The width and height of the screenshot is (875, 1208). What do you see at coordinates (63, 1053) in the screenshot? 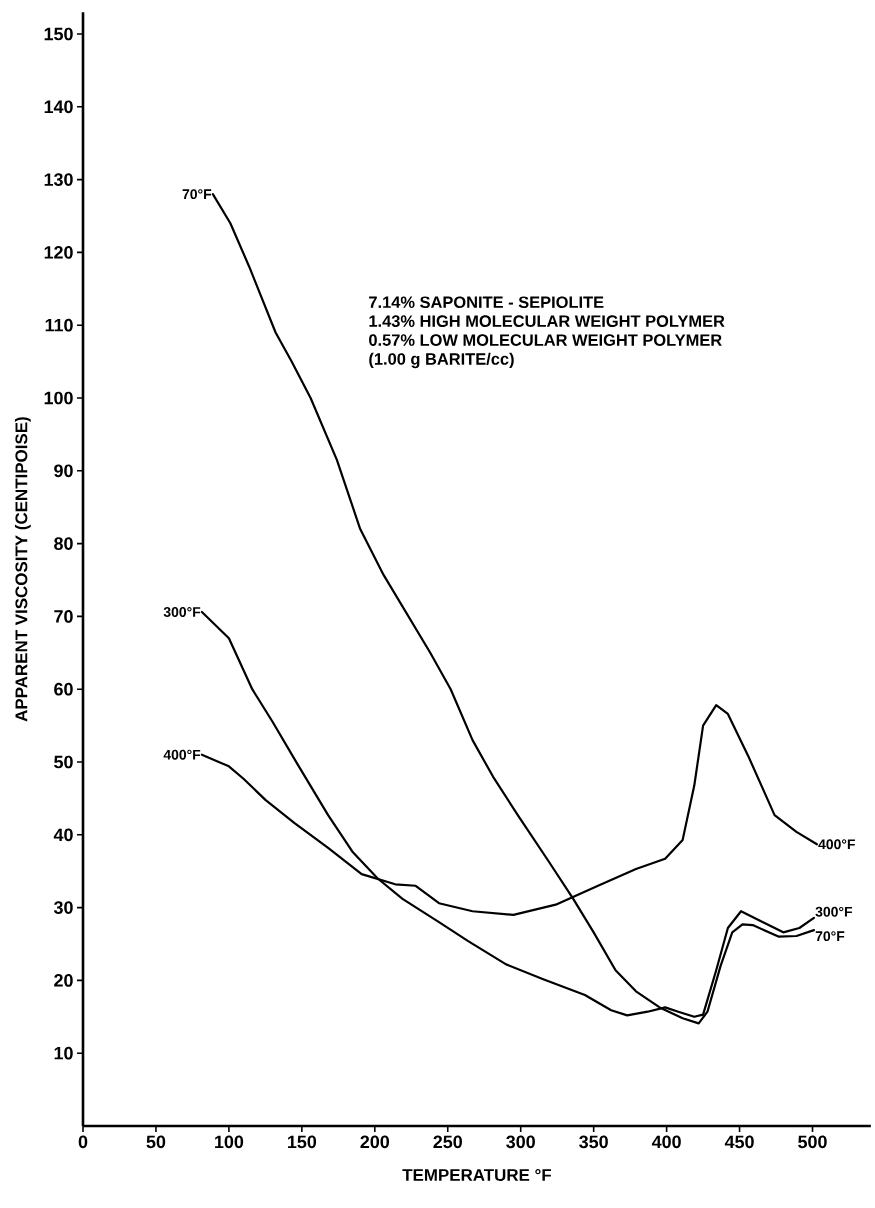
I see `y-tick-label: 10` at bounding box center [63, 1053].